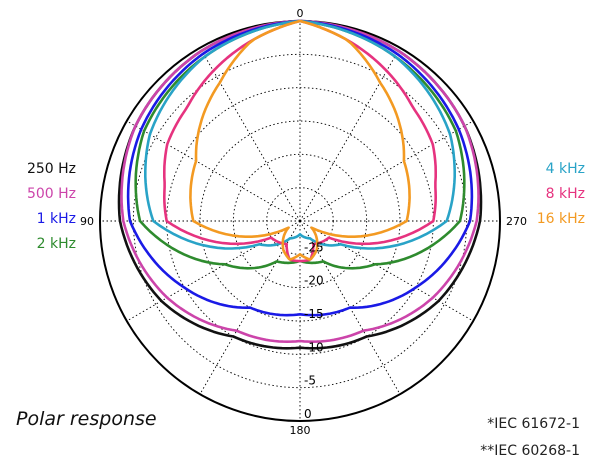 This screenshot has height=471, width=600. Describe the element at coordinates (51, 169) in the screenshot. I see `legend-entry-250-hz: 250 Hz` at that location.